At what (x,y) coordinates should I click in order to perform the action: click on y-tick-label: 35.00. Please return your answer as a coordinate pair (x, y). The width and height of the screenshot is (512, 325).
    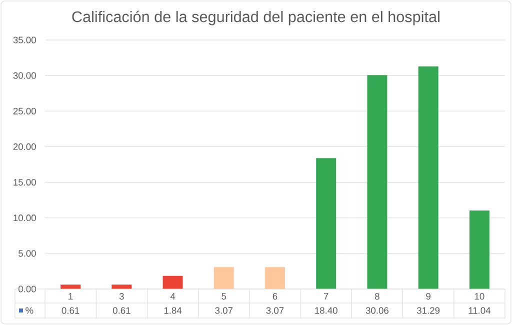
    Looking at the image, I should click on (24, 40).